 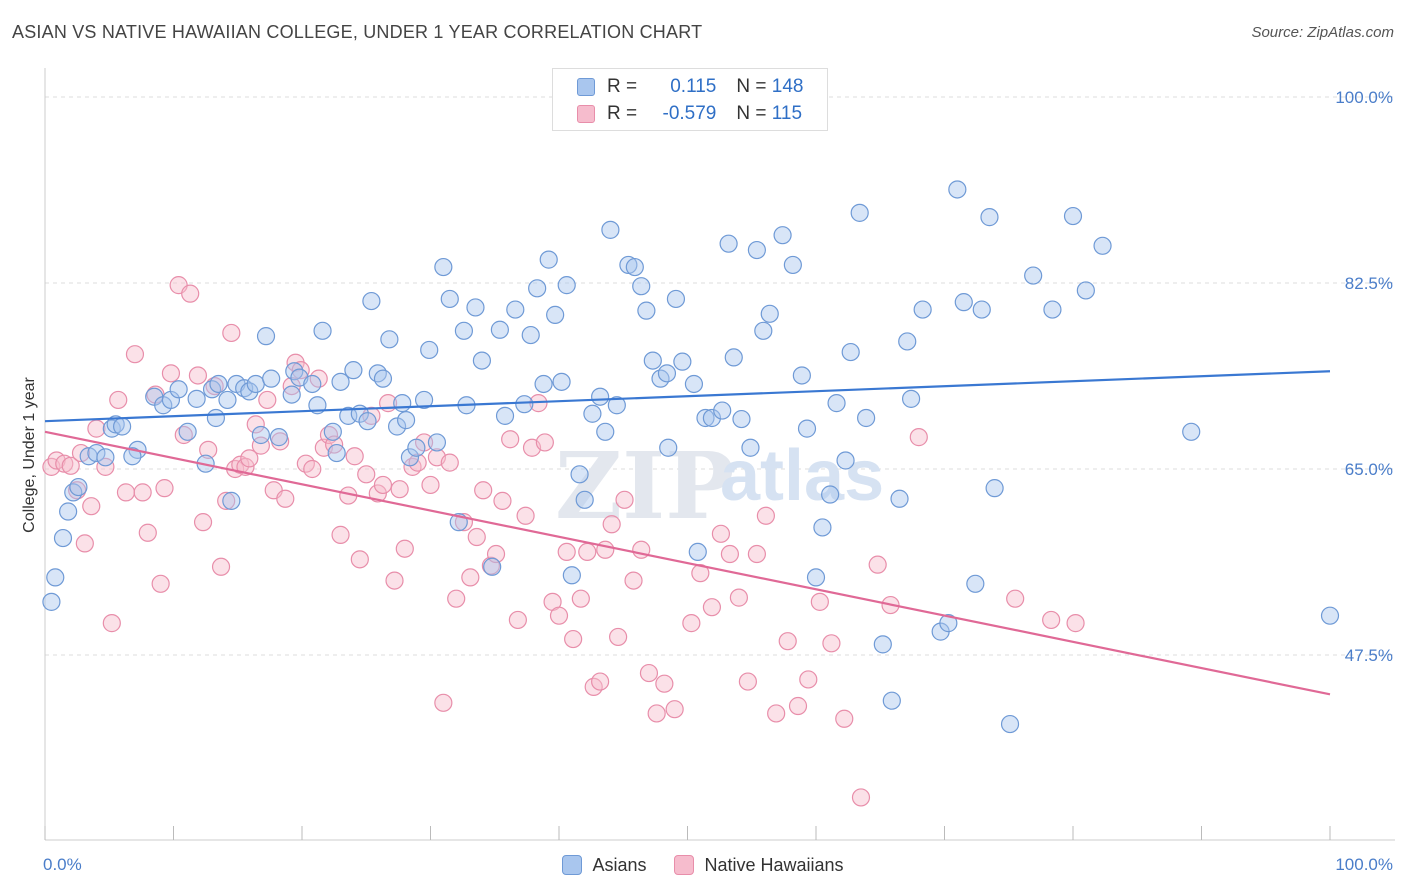 What do you see at coordinates (1369, 283) in the screenshot?
I see `y-tick-label: 82.5%` at bounding box center [1369, 283].